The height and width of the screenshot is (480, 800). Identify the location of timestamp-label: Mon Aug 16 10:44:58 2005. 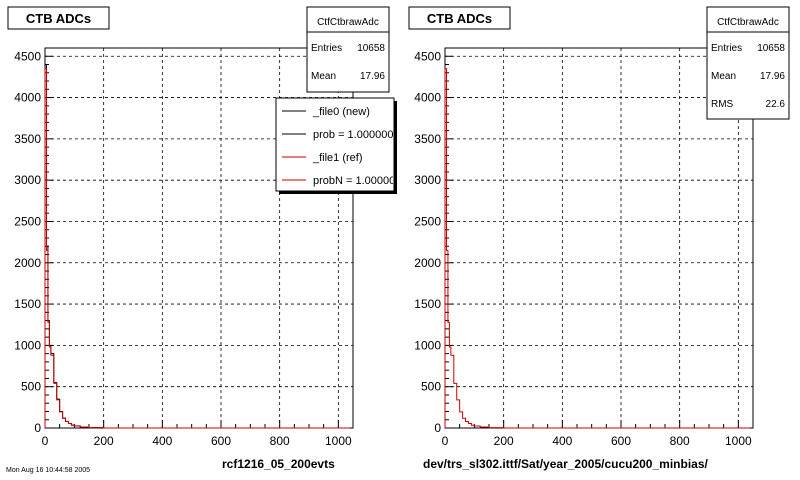
(48, 470).